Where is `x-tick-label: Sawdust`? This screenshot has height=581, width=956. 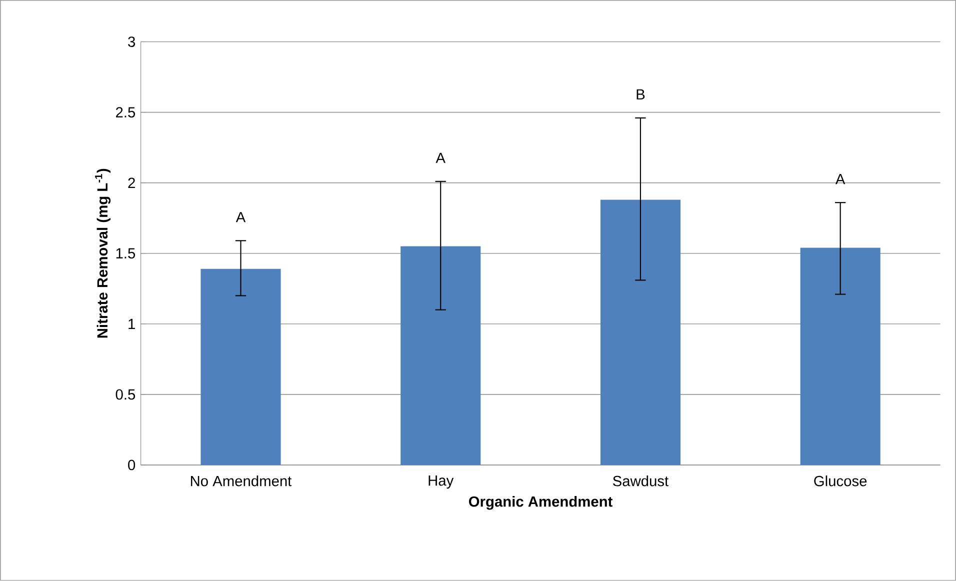 x-tick-label: Sawdust is located at coordinates (641, 481).